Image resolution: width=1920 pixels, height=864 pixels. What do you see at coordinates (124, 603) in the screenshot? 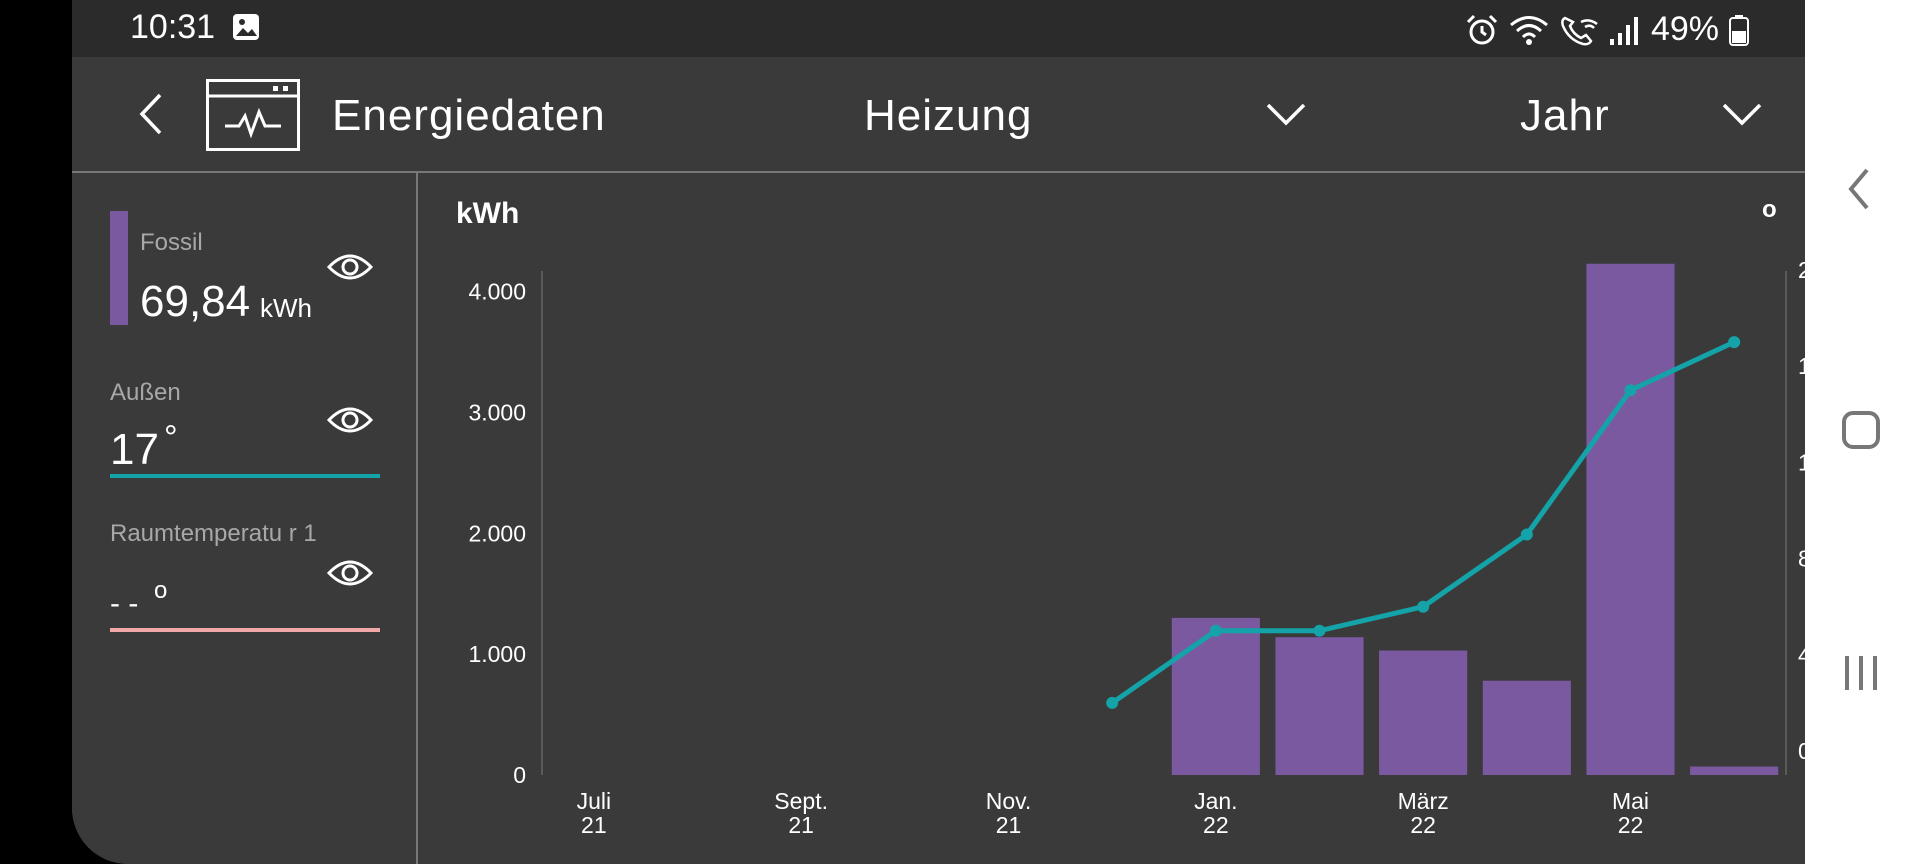
I see `room-value: - -` at bounding box center [124, 603].